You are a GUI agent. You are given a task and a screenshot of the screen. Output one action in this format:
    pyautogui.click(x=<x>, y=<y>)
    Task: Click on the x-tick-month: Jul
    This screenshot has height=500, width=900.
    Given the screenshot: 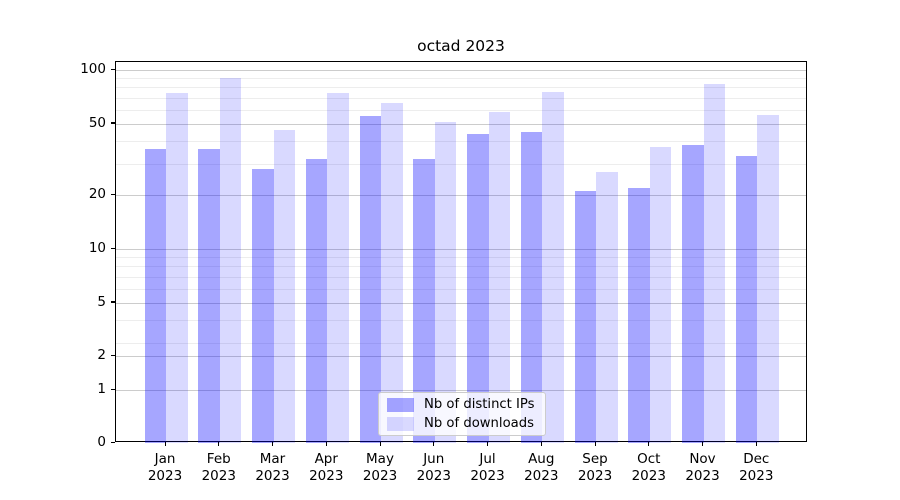 What is the action you would take?
    pyautogui.click(x=487, y=459)
    